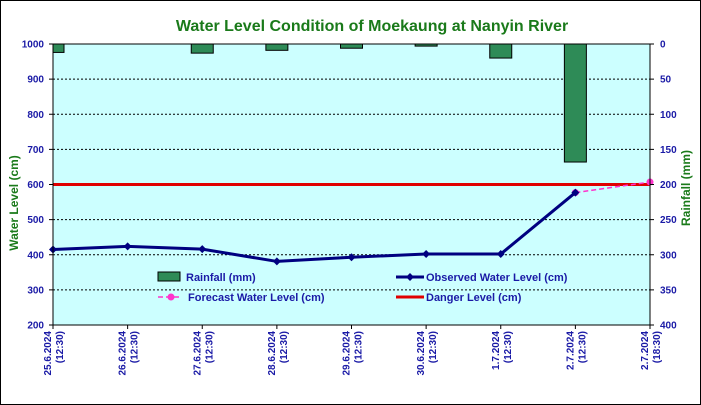 This screenshot has width=701, height=405. I want to click on legend-item: Rainfall (mm), so click(206, 277).